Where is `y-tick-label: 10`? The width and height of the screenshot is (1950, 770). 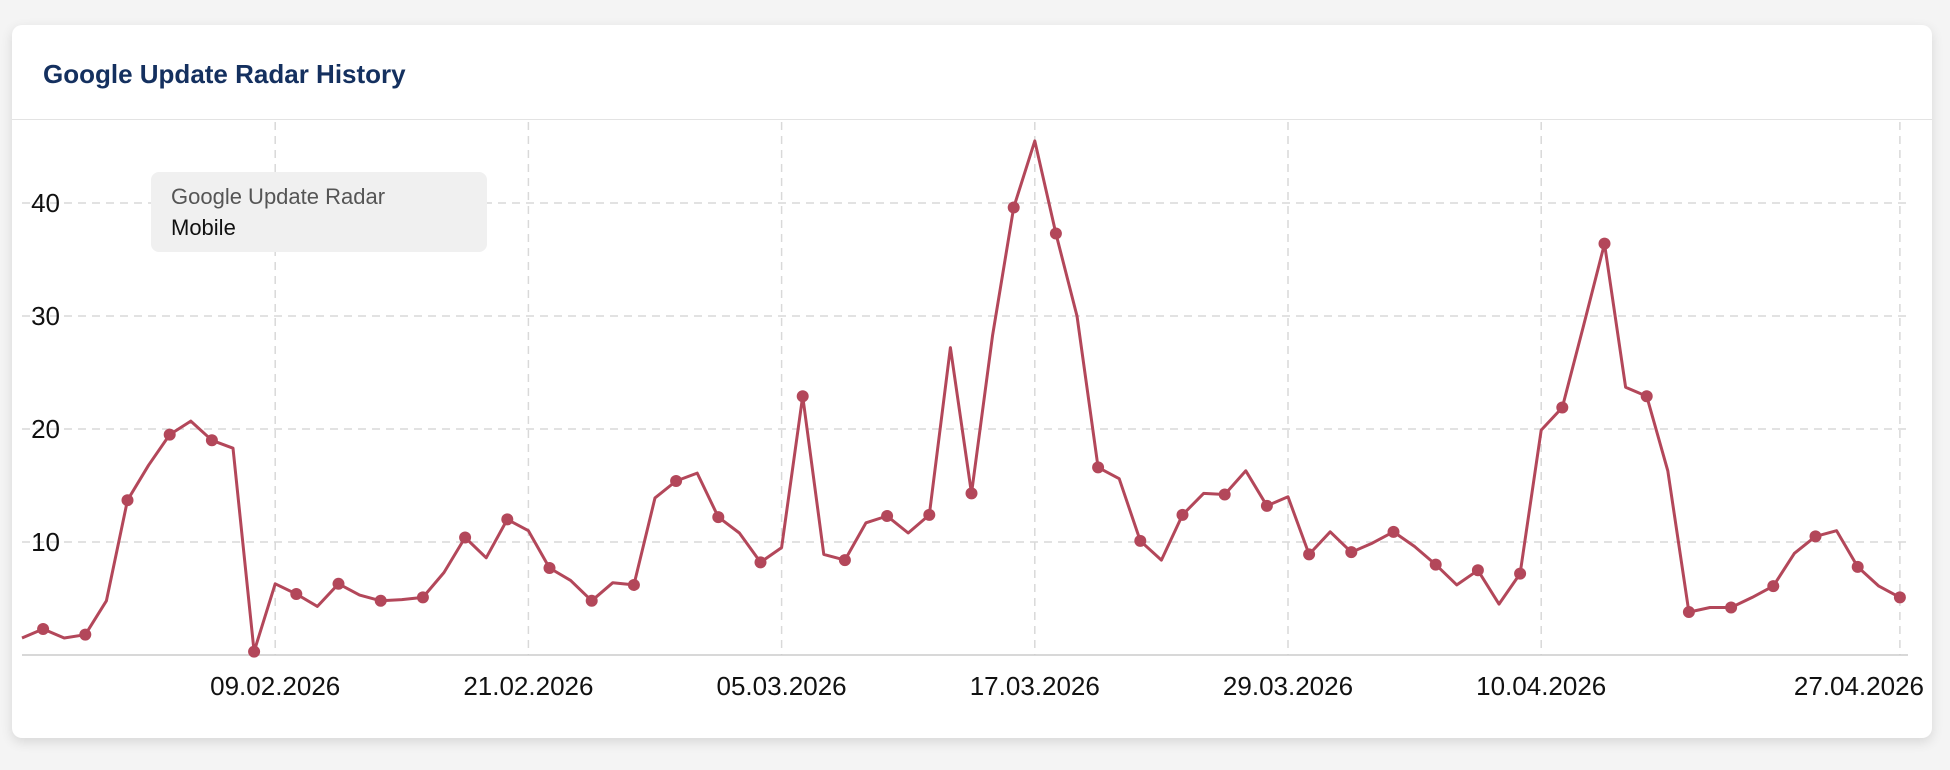
y-tick-label: 10 is located at coordinates (45, 542).